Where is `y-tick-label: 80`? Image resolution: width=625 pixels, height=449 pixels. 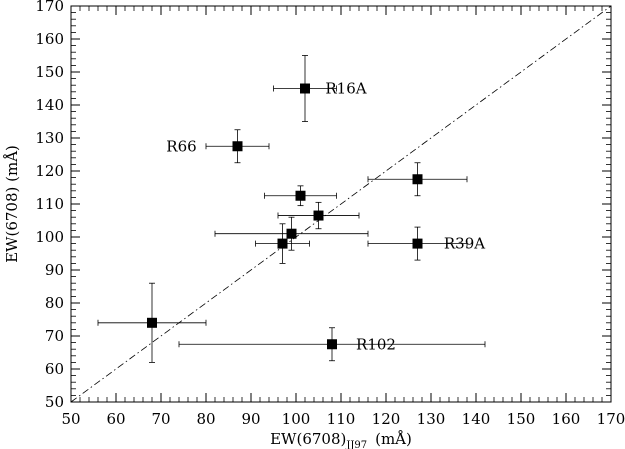 y-tick-label: 80 is located at coordinates (54, 303).